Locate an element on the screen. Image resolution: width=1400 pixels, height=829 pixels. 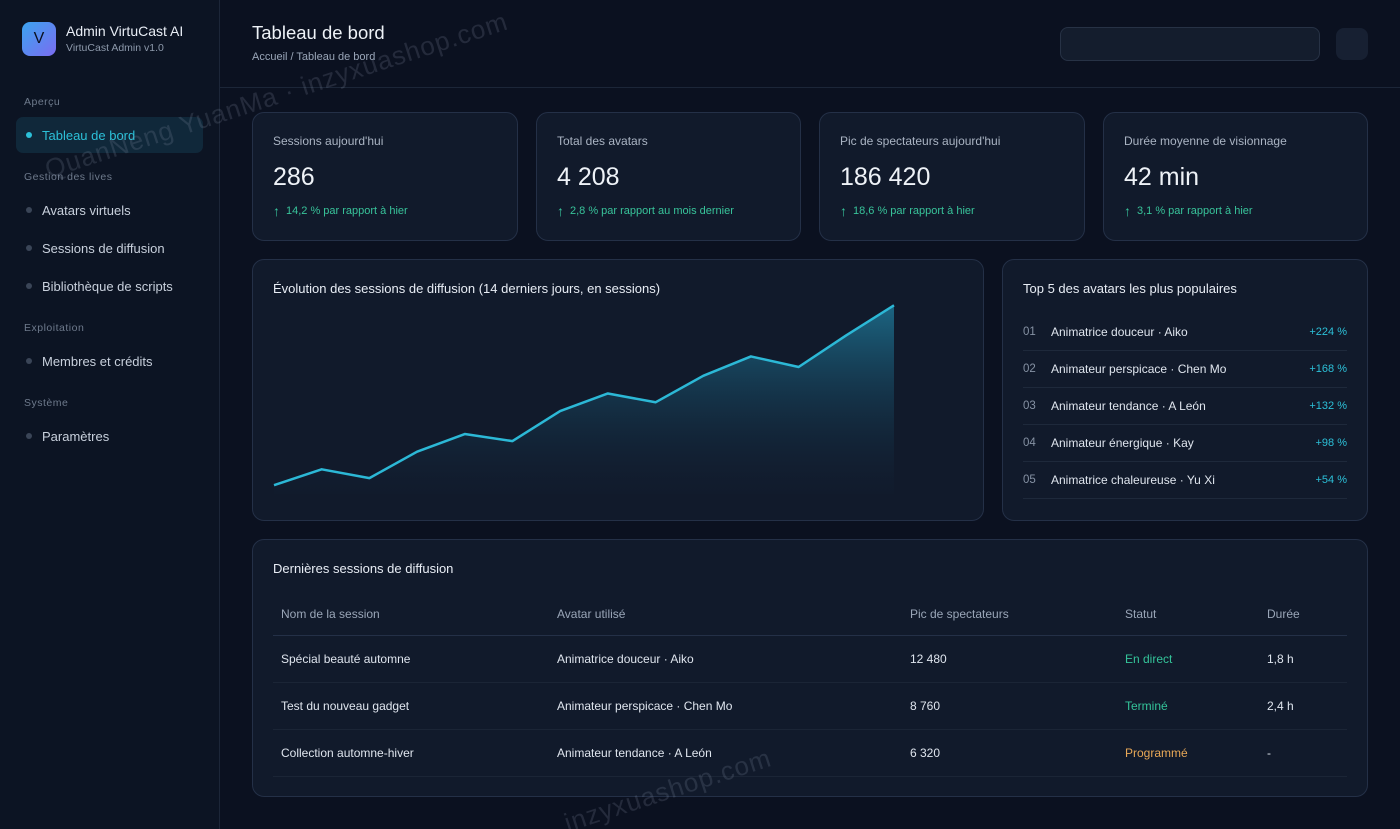
top-avatar-row: 01 Animatrice douceur · Aiko +224 % is located at coordinates (1185, 332).